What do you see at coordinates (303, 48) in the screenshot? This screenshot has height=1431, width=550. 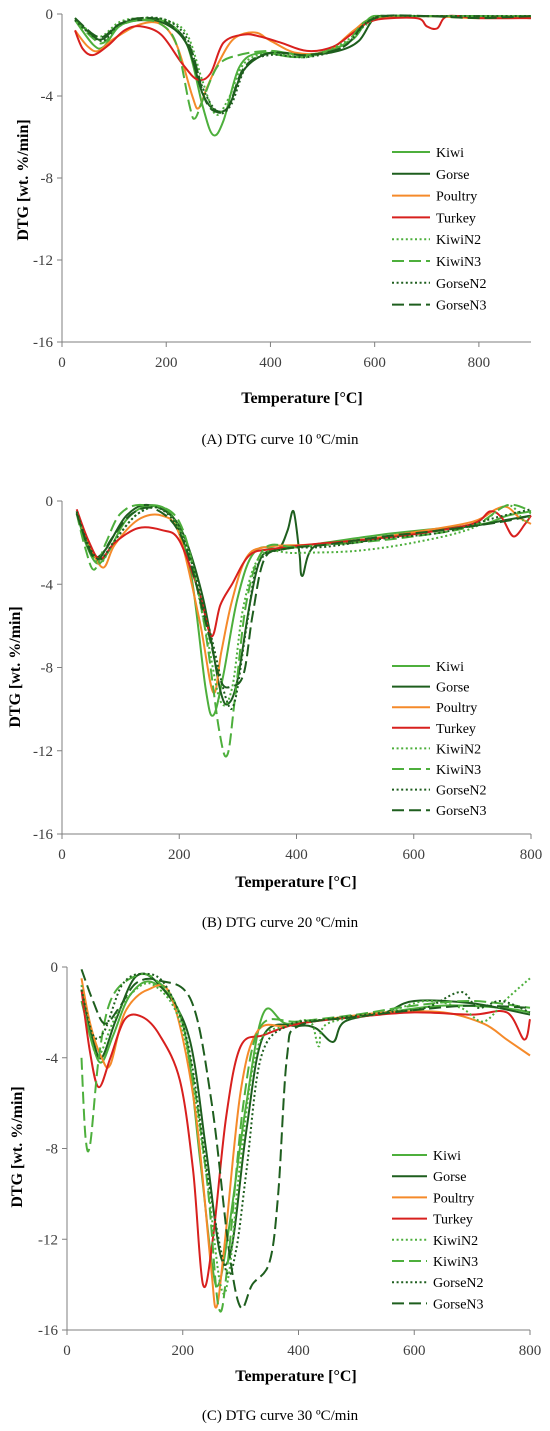 I see `series-line-turkey` at bounding box center [303, 48].